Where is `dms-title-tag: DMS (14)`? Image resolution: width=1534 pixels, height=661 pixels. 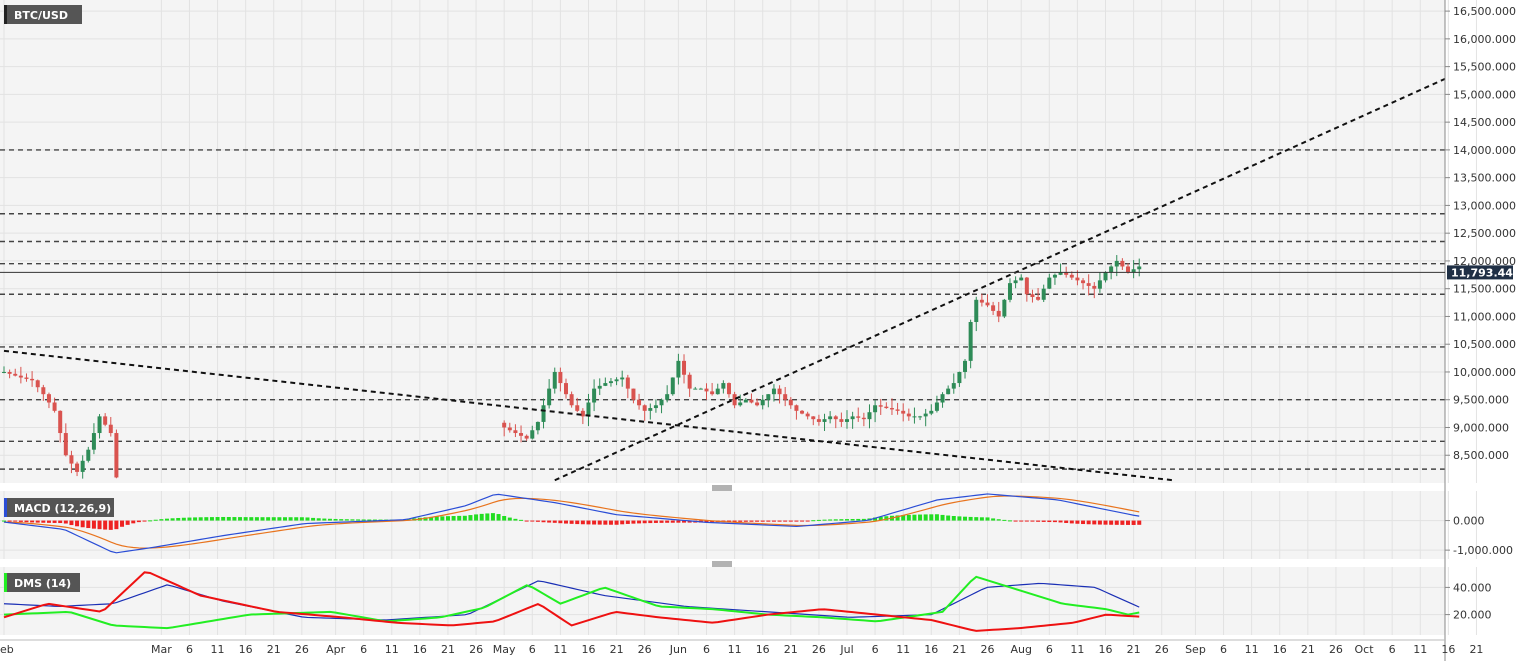
dms-title-tag: DMS (14) is located at coordinates (42, 582).